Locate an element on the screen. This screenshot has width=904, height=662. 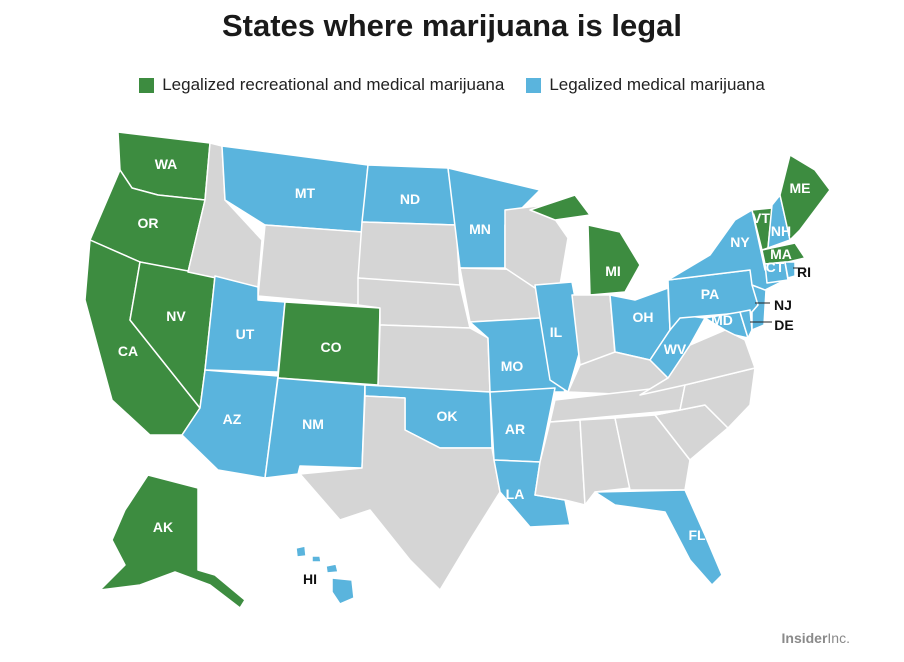
state-label-OH: OH is located at coordinates (643, 317).